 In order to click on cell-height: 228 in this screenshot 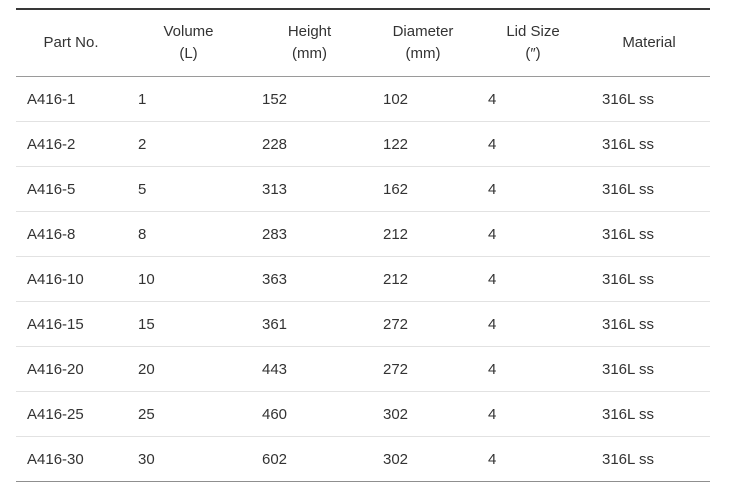, I will do `click(309, 144)`.